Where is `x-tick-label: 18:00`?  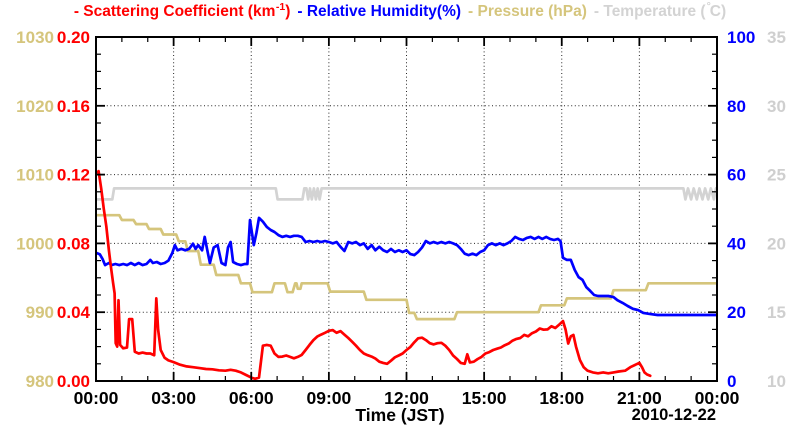 x-tick-label: 18:00 is located at coordinates (561, 398).